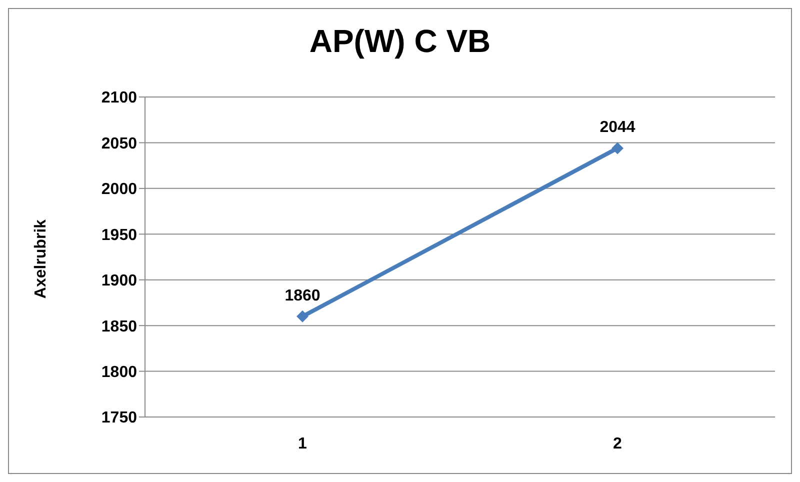 The image size is (800, 482). I want to click on y-tick-label: 1850, so click(119, 327).